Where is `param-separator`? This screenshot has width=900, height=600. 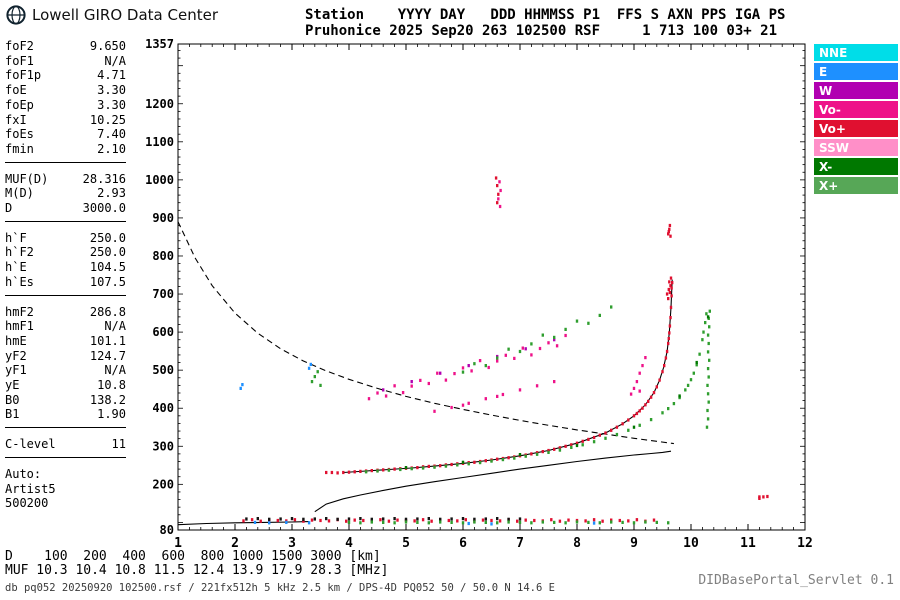
param-separator is located at coordinates (65, 428).